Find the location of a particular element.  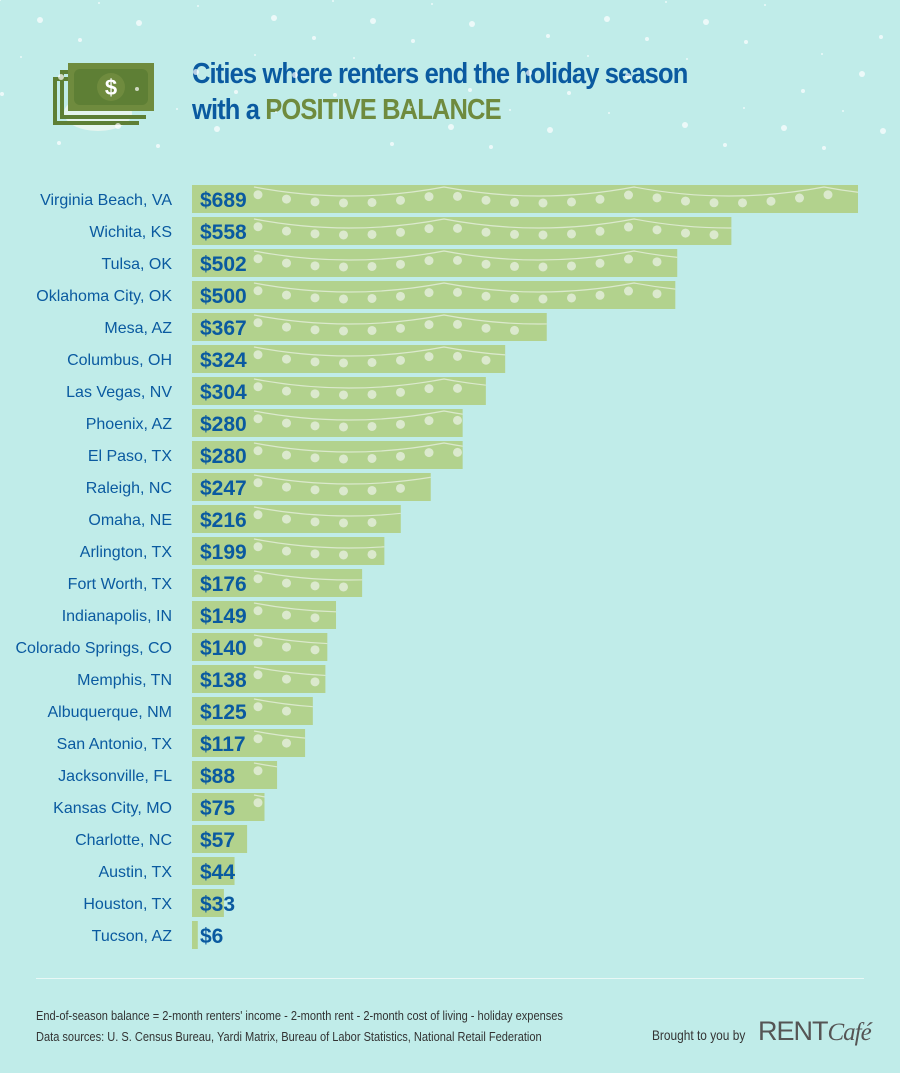

bar-row: $500 Oklahoma City, OK is located at coordinates (356, 295).